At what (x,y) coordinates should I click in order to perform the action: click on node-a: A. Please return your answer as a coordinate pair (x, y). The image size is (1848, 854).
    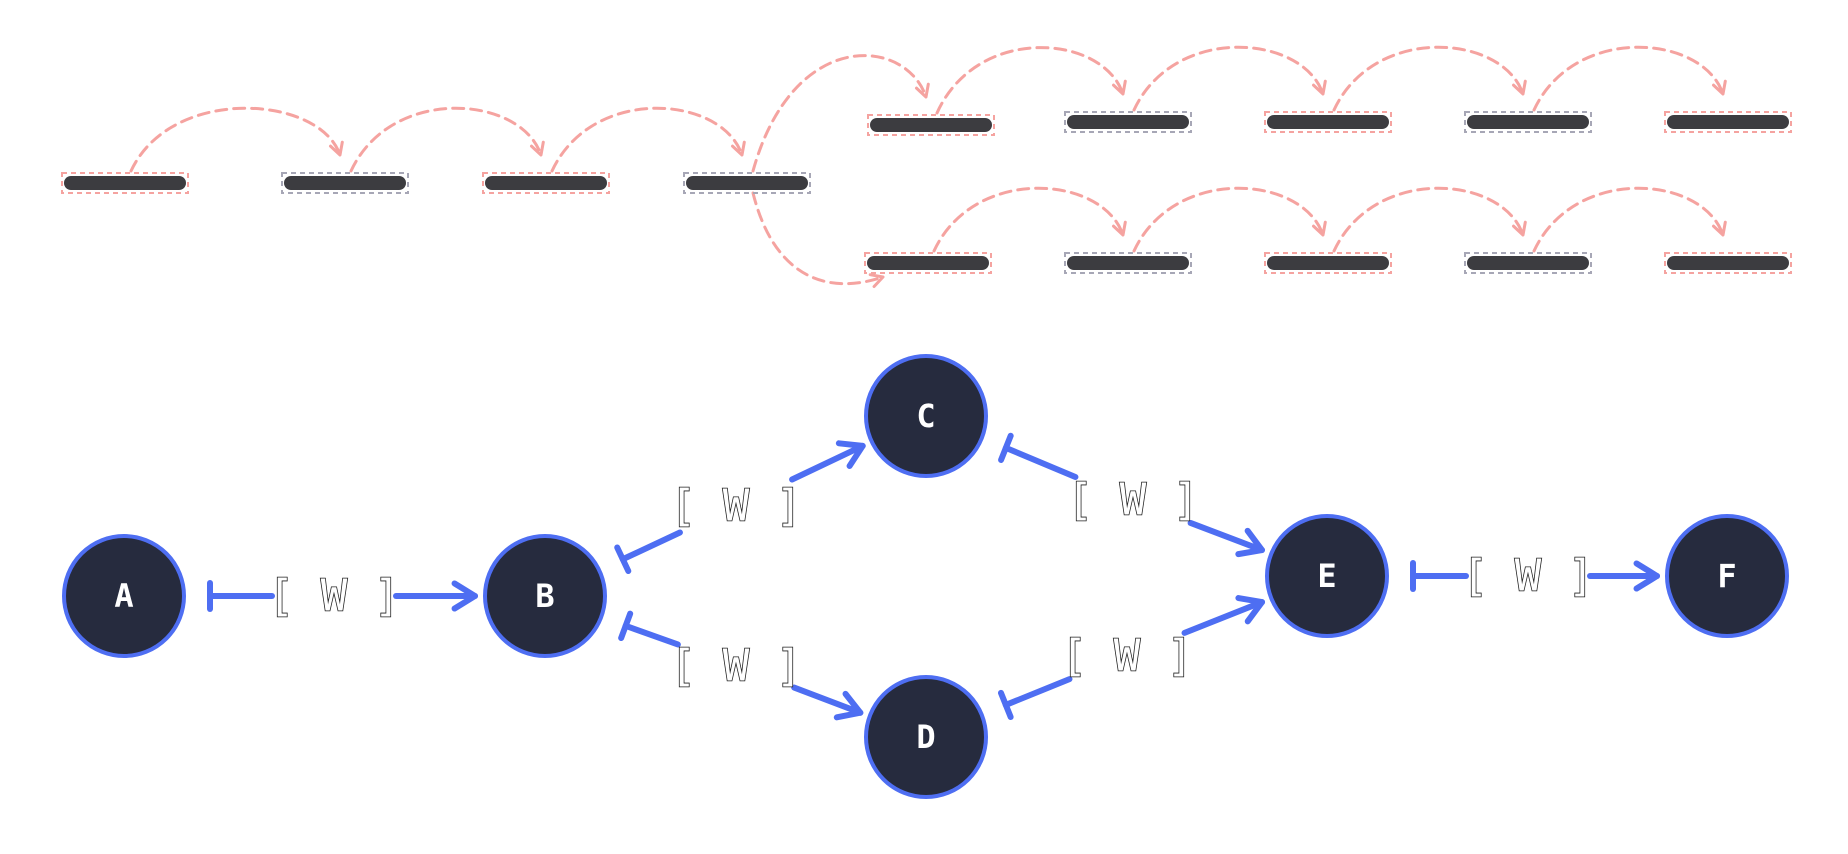
    Looking at the image, I should click on (124, 596).